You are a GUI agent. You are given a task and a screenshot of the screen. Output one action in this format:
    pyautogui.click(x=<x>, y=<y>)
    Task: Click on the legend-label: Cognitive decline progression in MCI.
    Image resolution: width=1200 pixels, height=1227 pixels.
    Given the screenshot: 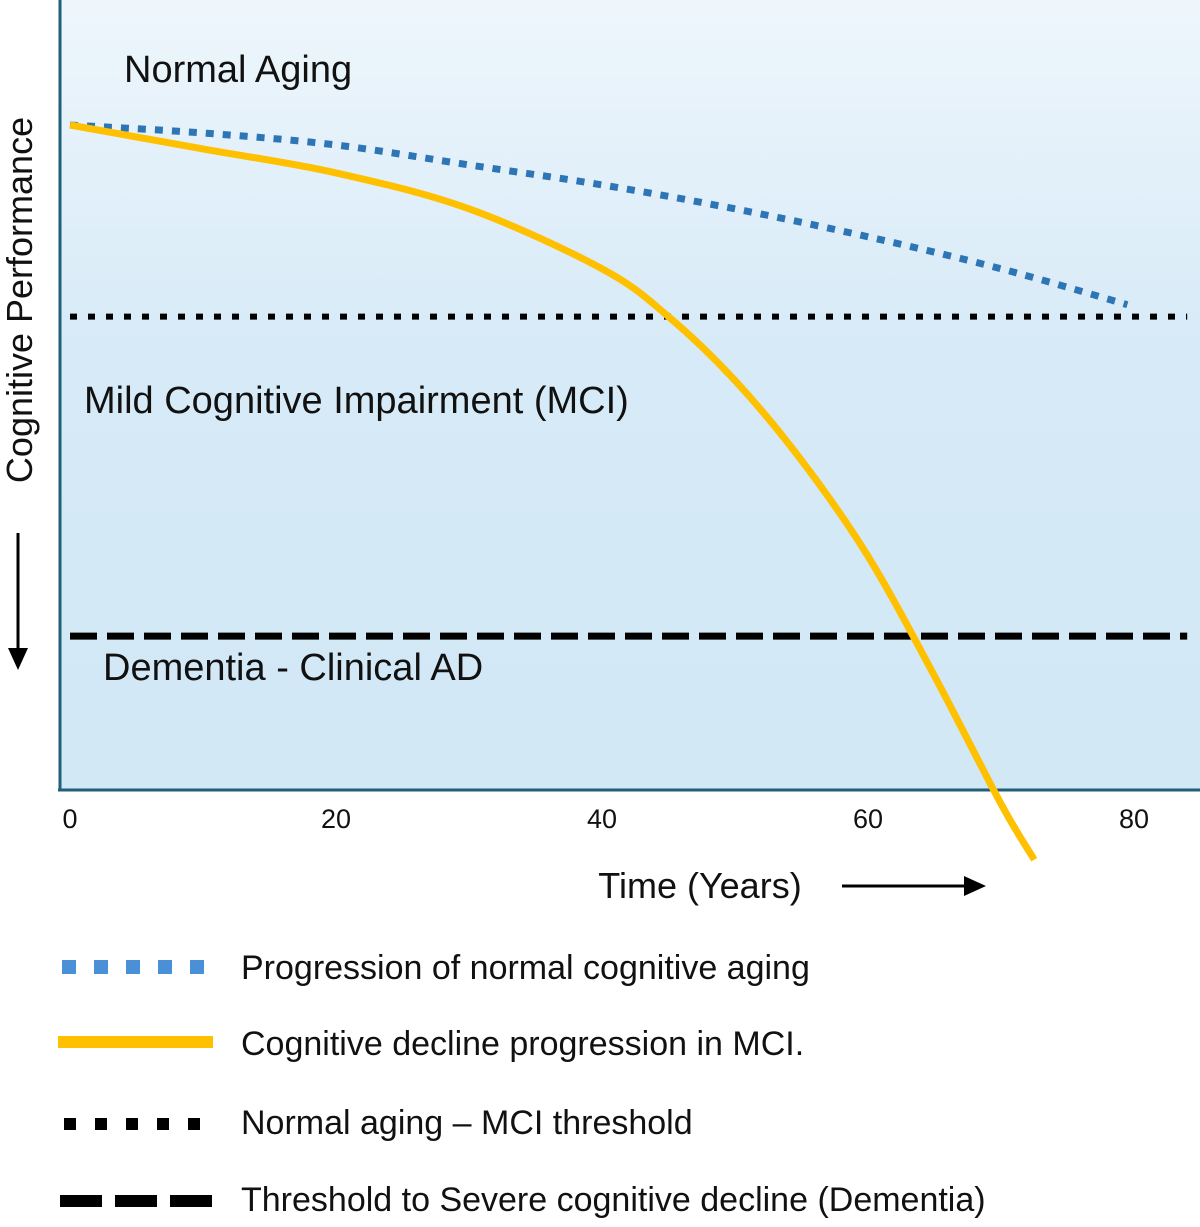 What is the action you would take?
    pyautogui.click(x=523, y=1044)
    